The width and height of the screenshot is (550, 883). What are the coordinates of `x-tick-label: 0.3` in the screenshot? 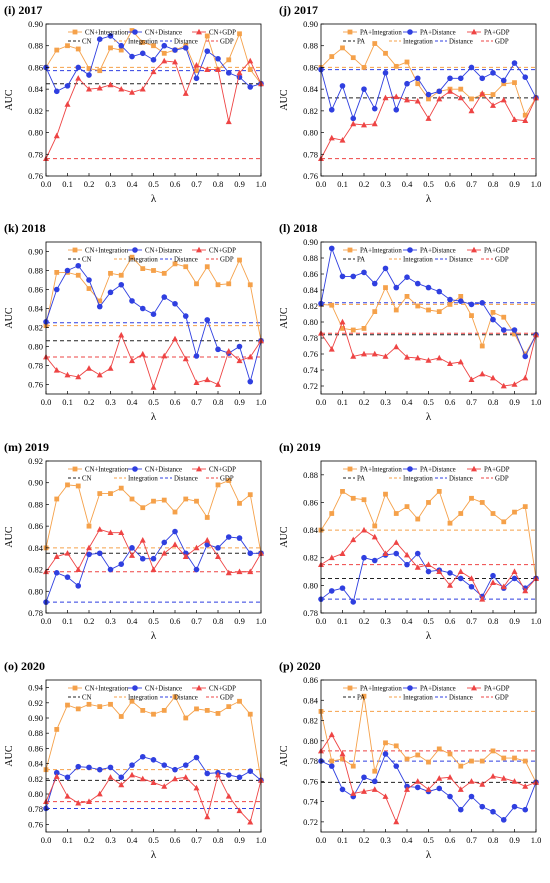 It's located at (385, 402).